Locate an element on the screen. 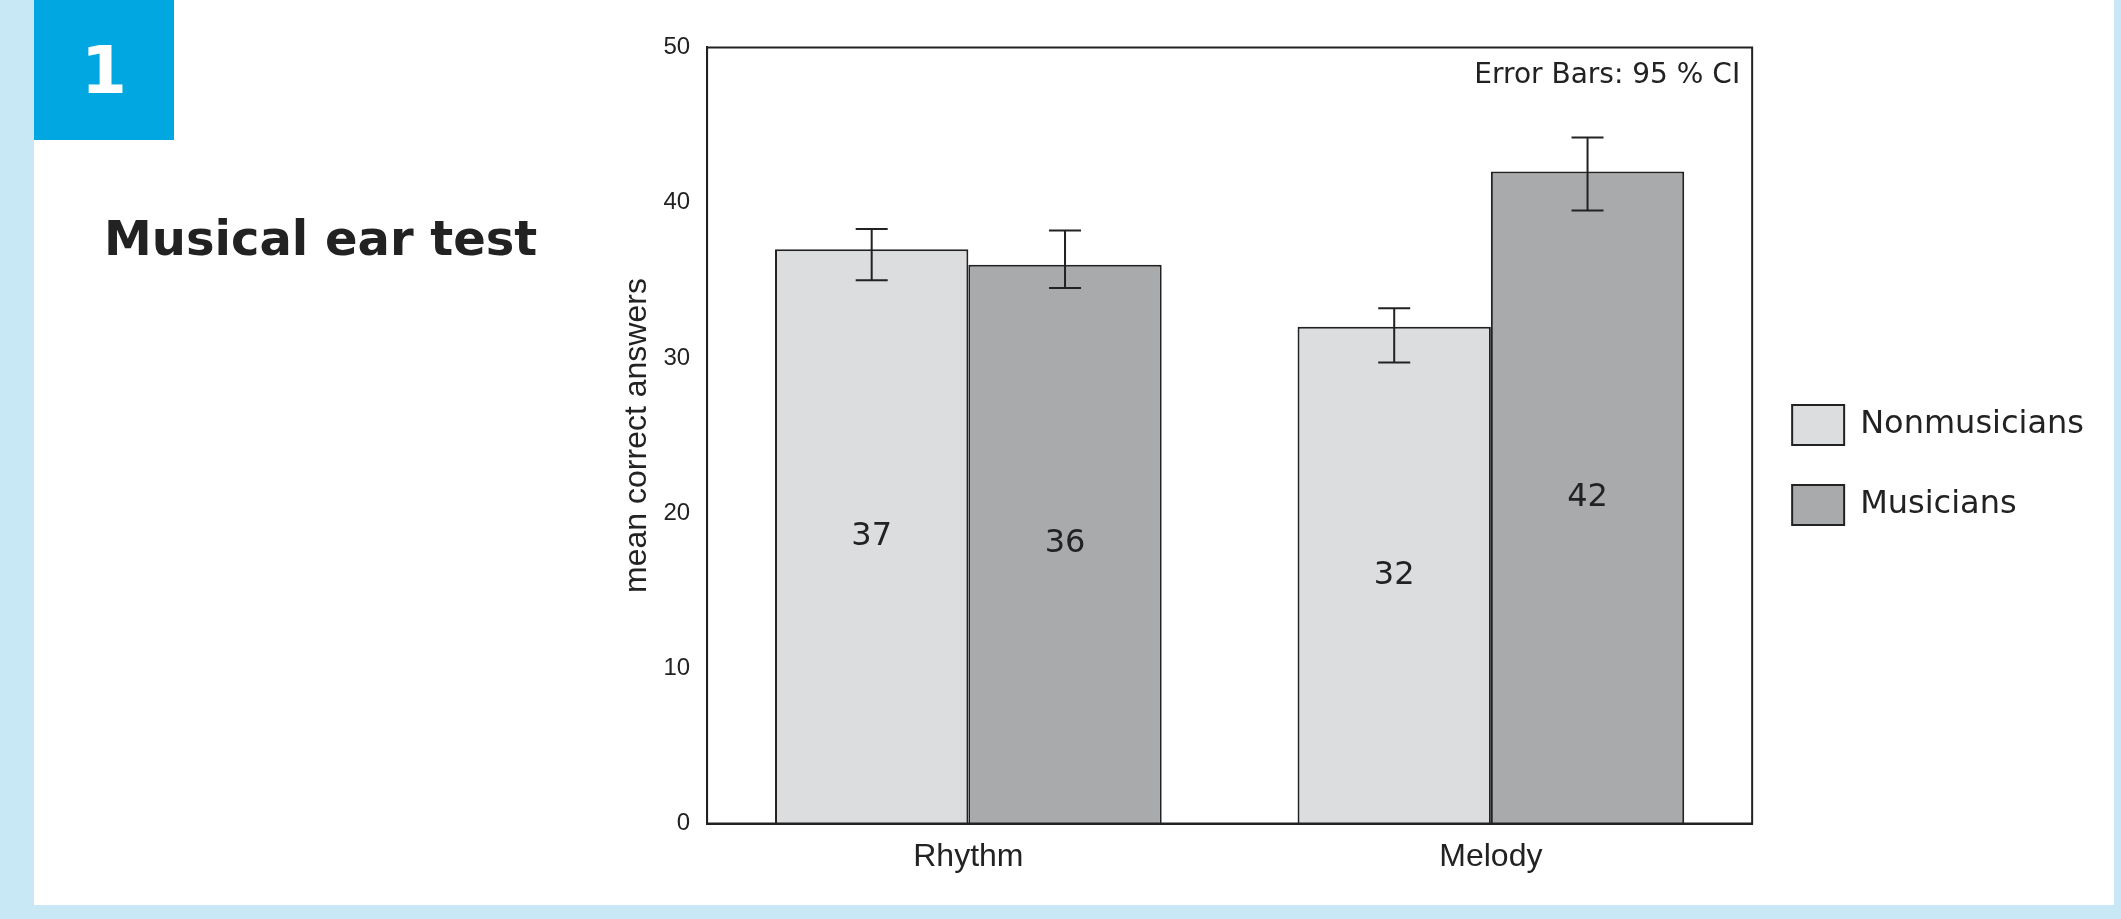  data-label: 32 is located at coordinates (1394, 572).